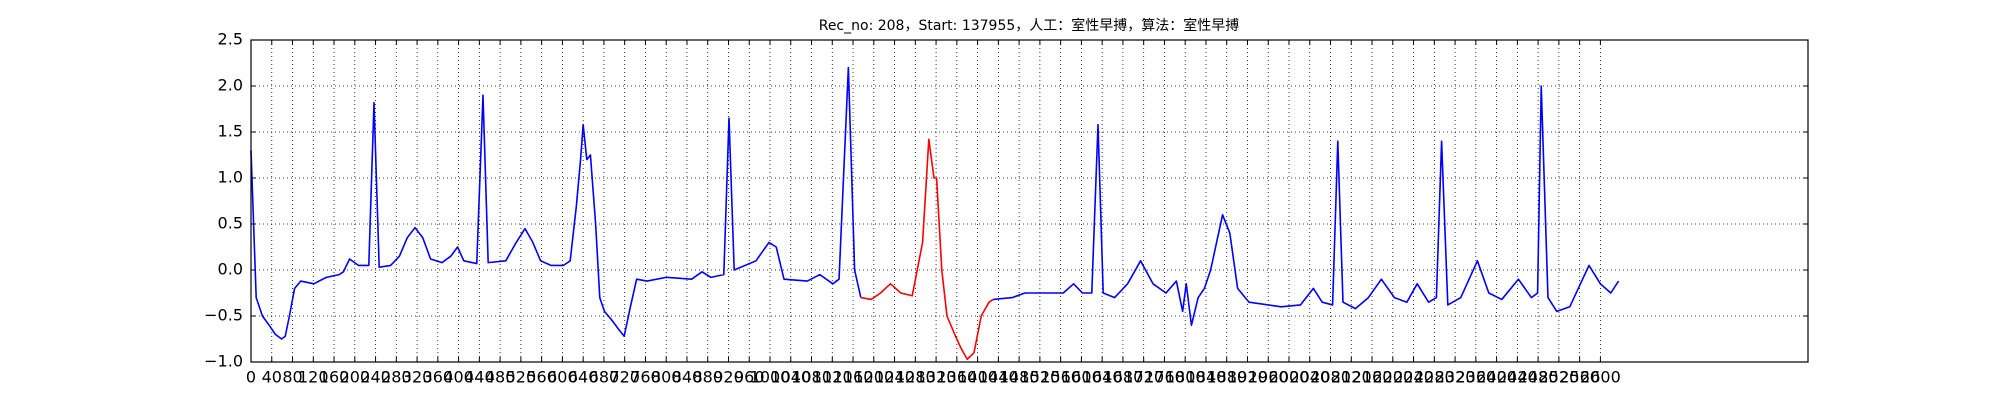 Image resolution: width=2000 pixels, height=400 pixels. I want to click on x-tick-label: 760, so click(645, 377).